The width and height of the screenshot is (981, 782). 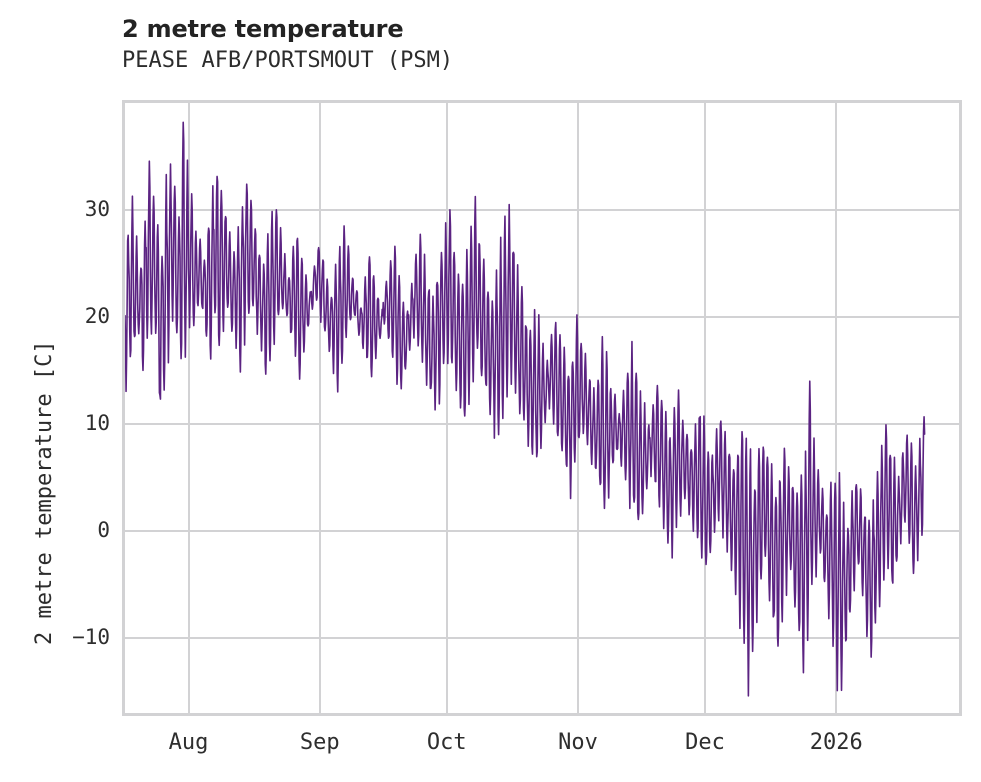 I want to click on x-tick-label-oct: Oct, so click(x=446, y=742).